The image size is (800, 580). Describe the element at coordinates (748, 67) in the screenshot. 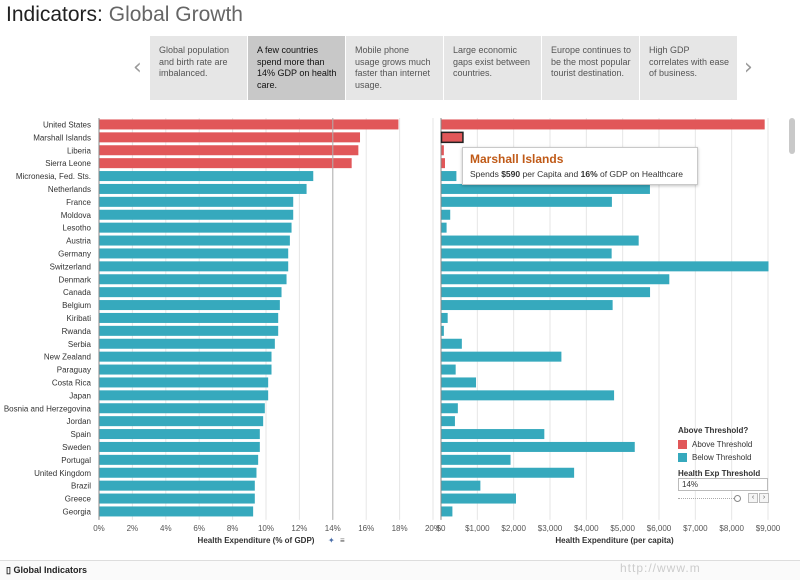

I see `chevron-right-icon: ›` at that location.